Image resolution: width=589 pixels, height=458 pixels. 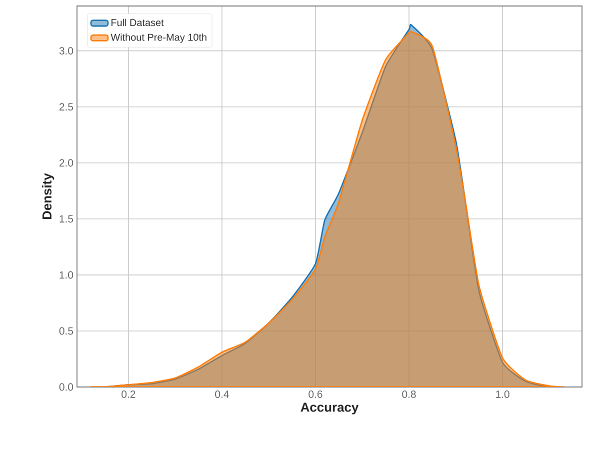 What do you see at coordinates (66, 51) in the screenshot?
I see `y-tick-label: 3.0` at bounding box center [66, 51].